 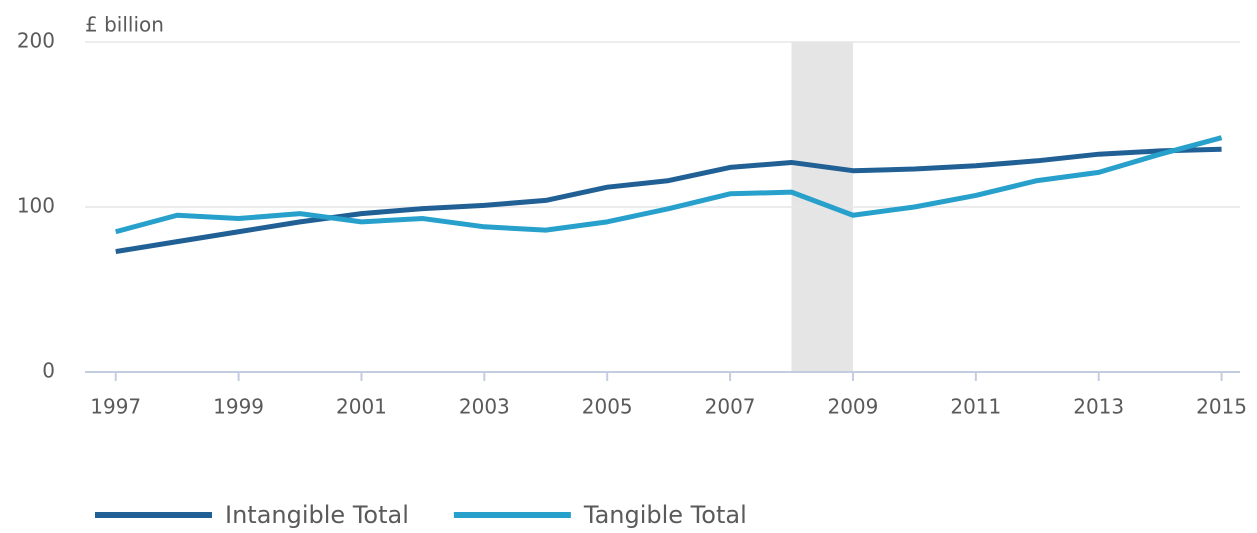 What do you see at coordinates (1098, 407) in the screenshot?
I see `x-tick-label: 2013` at bounding box center [1098, 407].